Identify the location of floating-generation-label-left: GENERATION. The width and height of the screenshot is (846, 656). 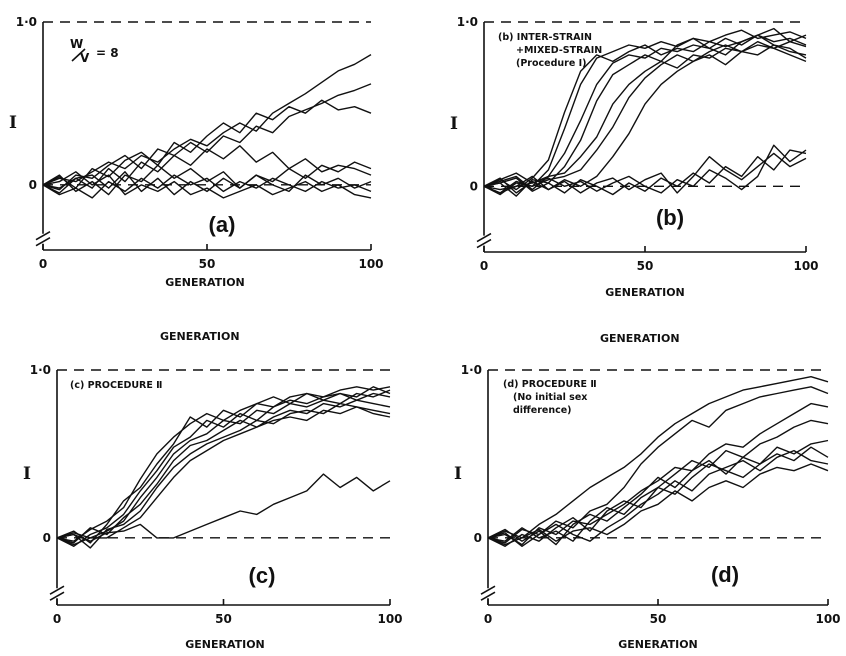
(200, 336).